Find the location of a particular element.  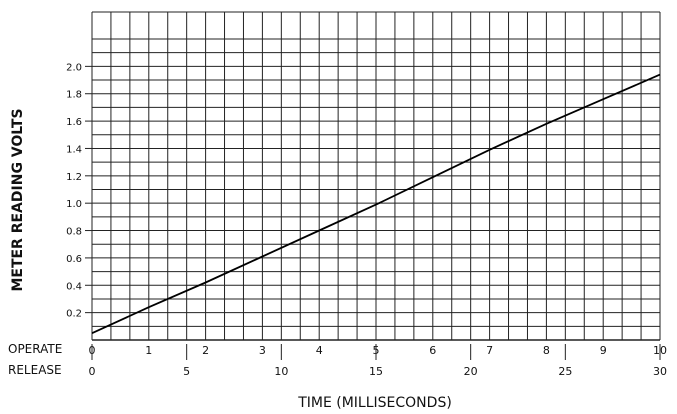

y-tick-label: 1.6 is located at coordinates (74, 122).